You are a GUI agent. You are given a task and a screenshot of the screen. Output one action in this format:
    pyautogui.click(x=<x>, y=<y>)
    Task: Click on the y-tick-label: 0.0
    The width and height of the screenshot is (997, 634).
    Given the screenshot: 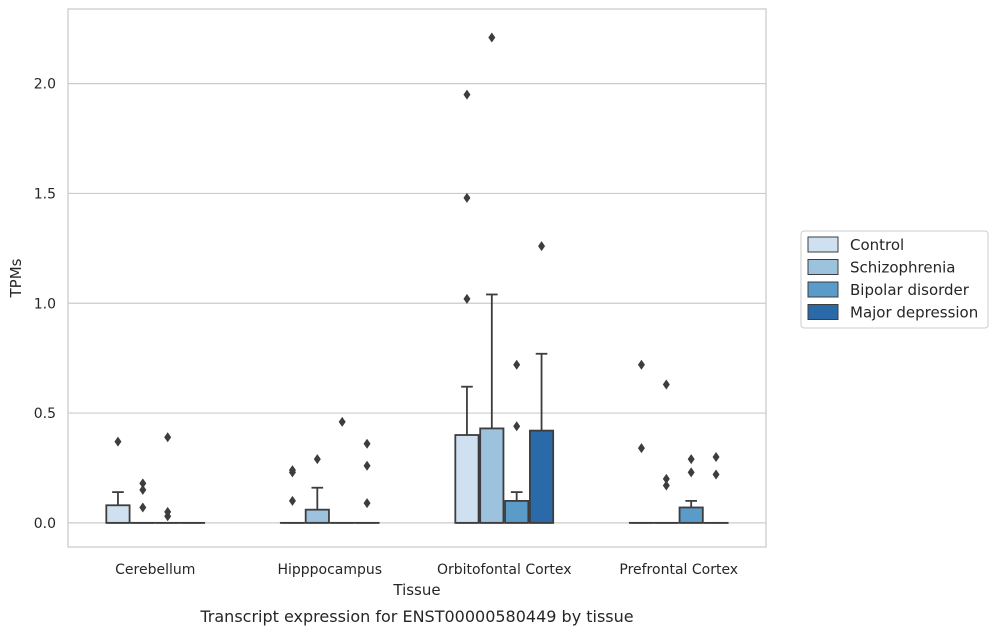 What is the action you would take?
    pyautogui.click(x=45, y=524)
    